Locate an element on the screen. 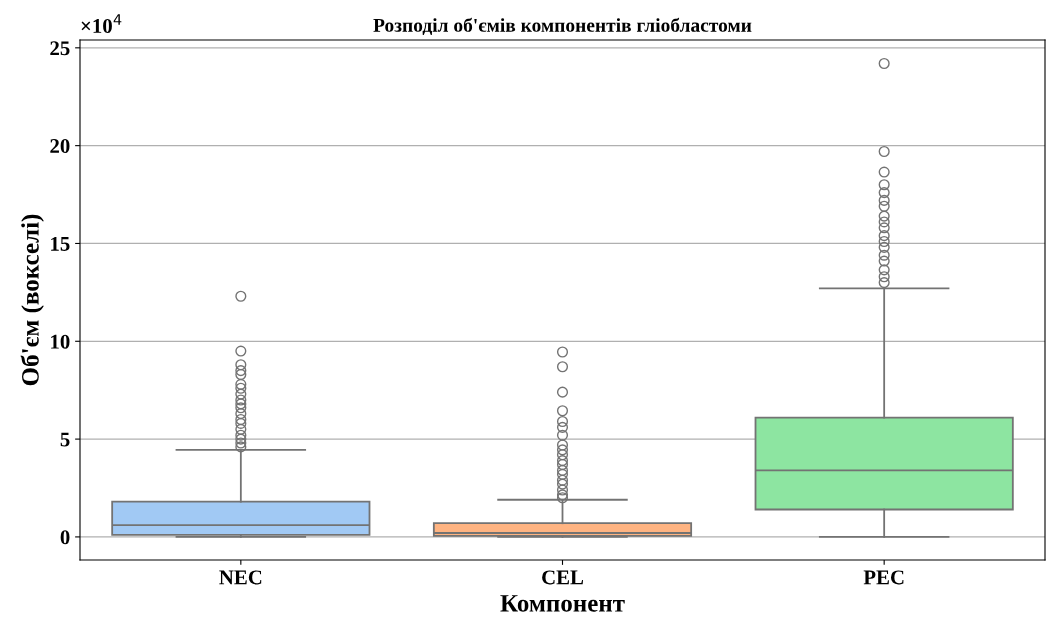  y-tick-label: 10 is located at coordinates (60, 341).